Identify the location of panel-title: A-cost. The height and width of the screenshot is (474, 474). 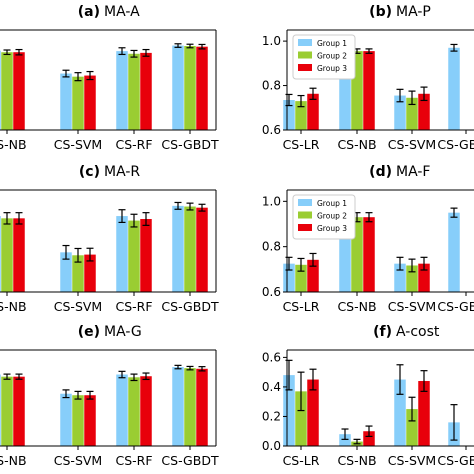
(418, 332).